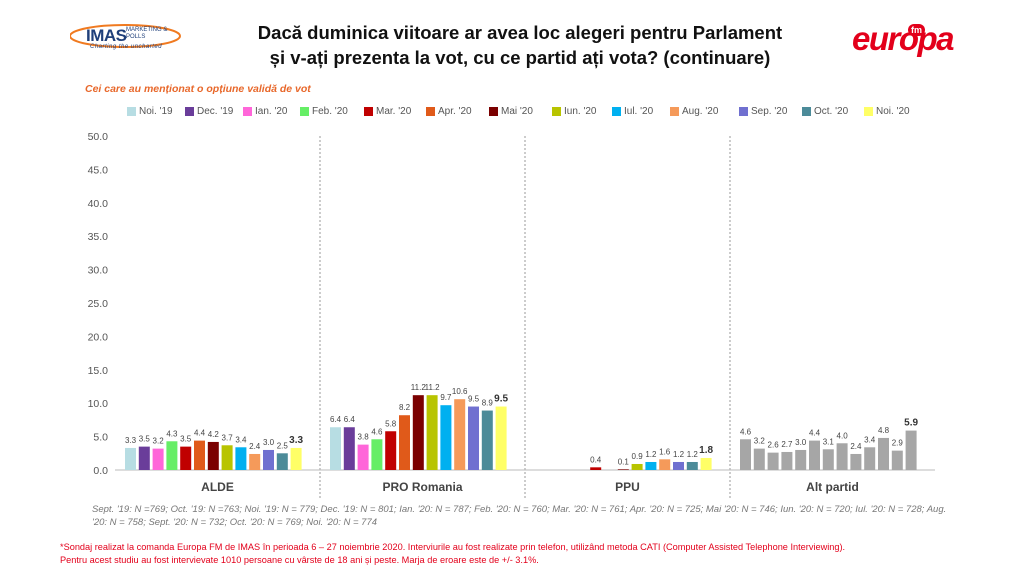  Describe the element at coordinates (394, 111) in the screenshot. I see `legend-label: Mar. '20` at that location.